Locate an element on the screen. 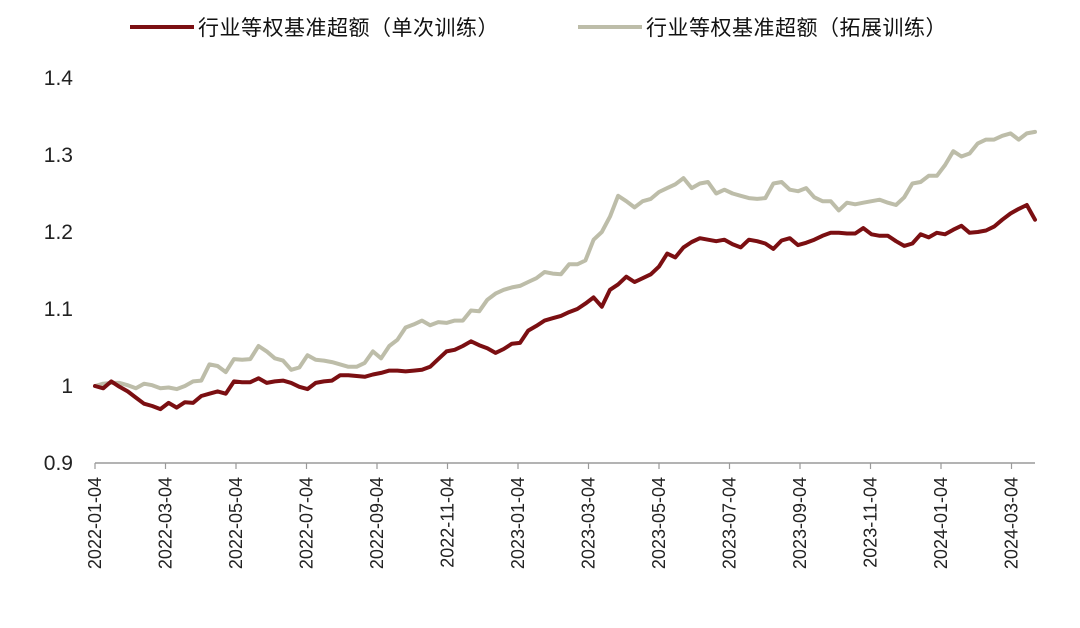 Image resolution: width=1080 pixels, height=628 pixels. x-tick-label: 2022-01-04 is located at coordinates (95, 523).